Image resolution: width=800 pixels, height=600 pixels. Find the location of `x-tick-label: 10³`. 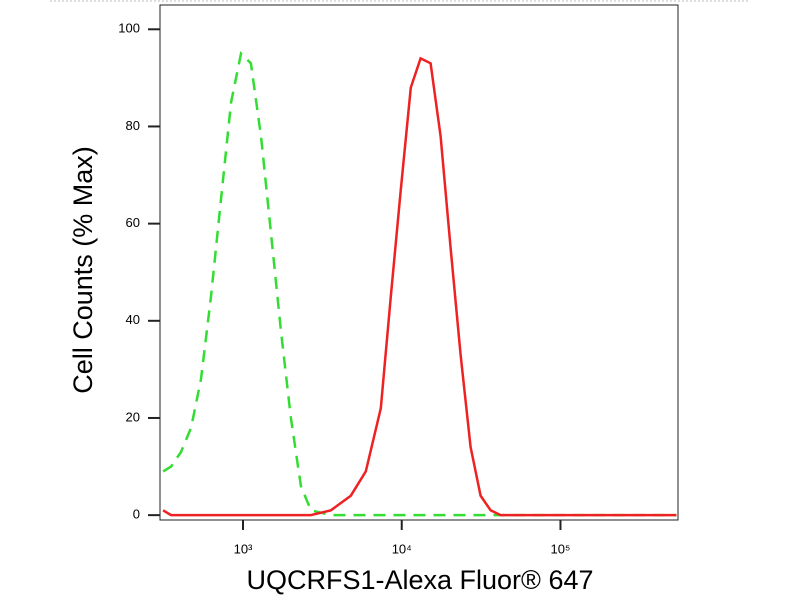

x-tick-label: 10³ is located at coordinates (243, 548).